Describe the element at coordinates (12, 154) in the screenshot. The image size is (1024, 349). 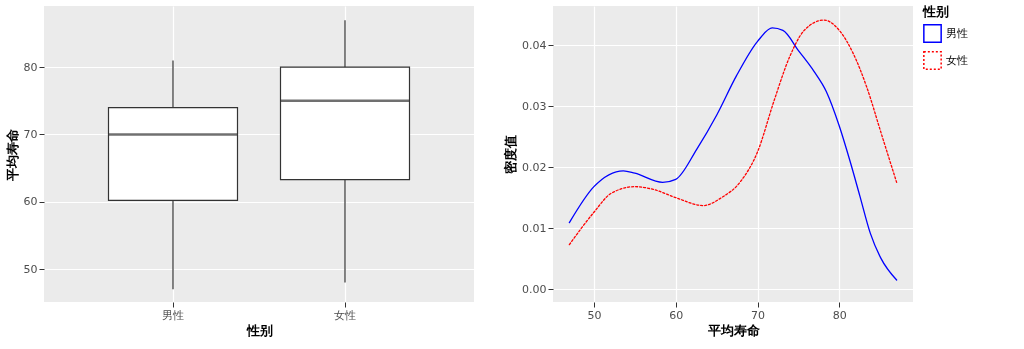
I see `y-axis-title: 平均寿命` at that location.